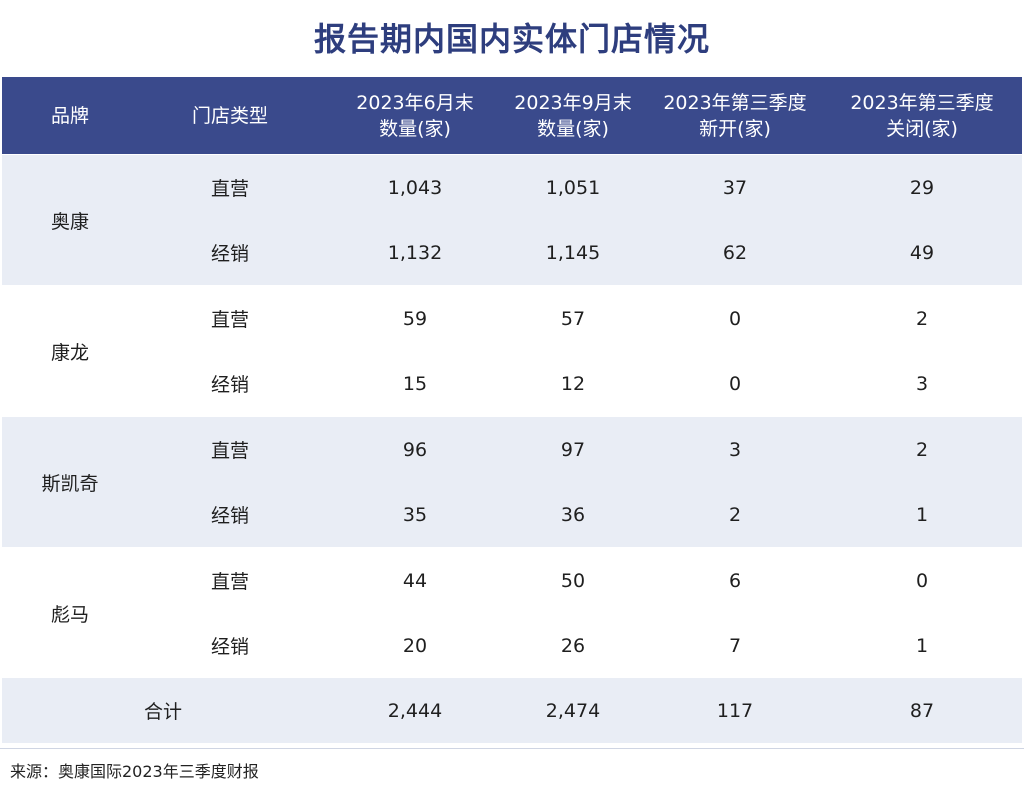 The height and width of the screenshot is (791, 1024). I want to click on jun-count-cell: 1,043, so click(415, 187).